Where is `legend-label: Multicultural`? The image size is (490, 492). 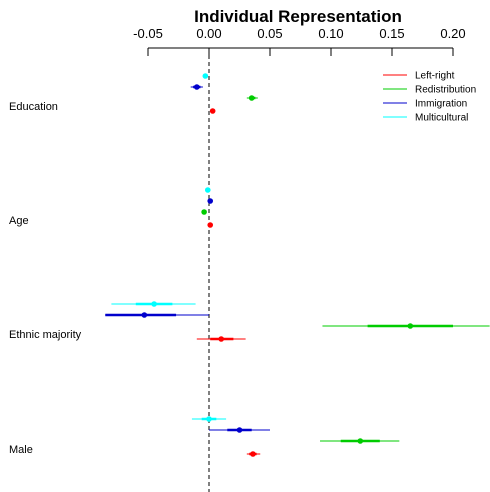
legend-label: Multicultural is located at coordinates (441, 118).